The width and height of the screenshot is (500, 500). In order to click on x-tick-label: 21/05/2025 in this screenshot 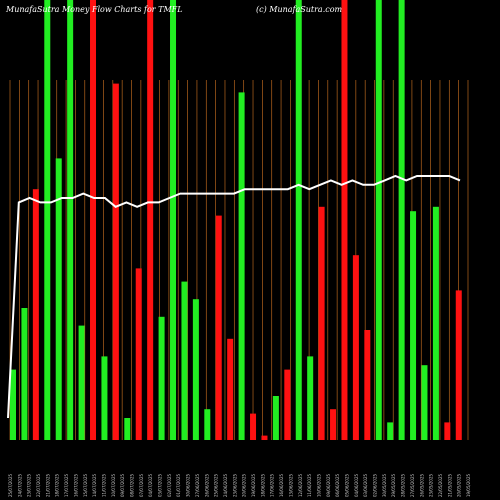, I will do `click(449, 485)`.